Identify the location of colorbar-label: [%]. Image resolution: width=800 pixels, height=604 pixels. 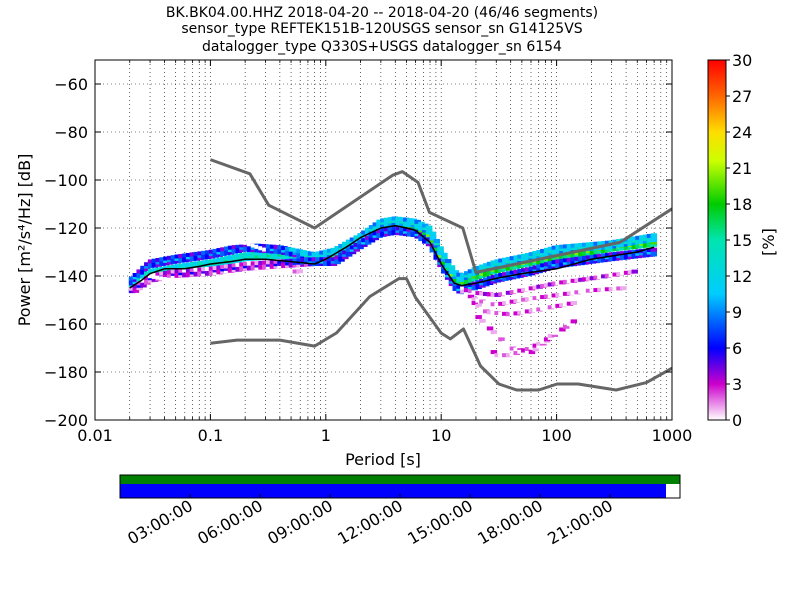
(768, 242).